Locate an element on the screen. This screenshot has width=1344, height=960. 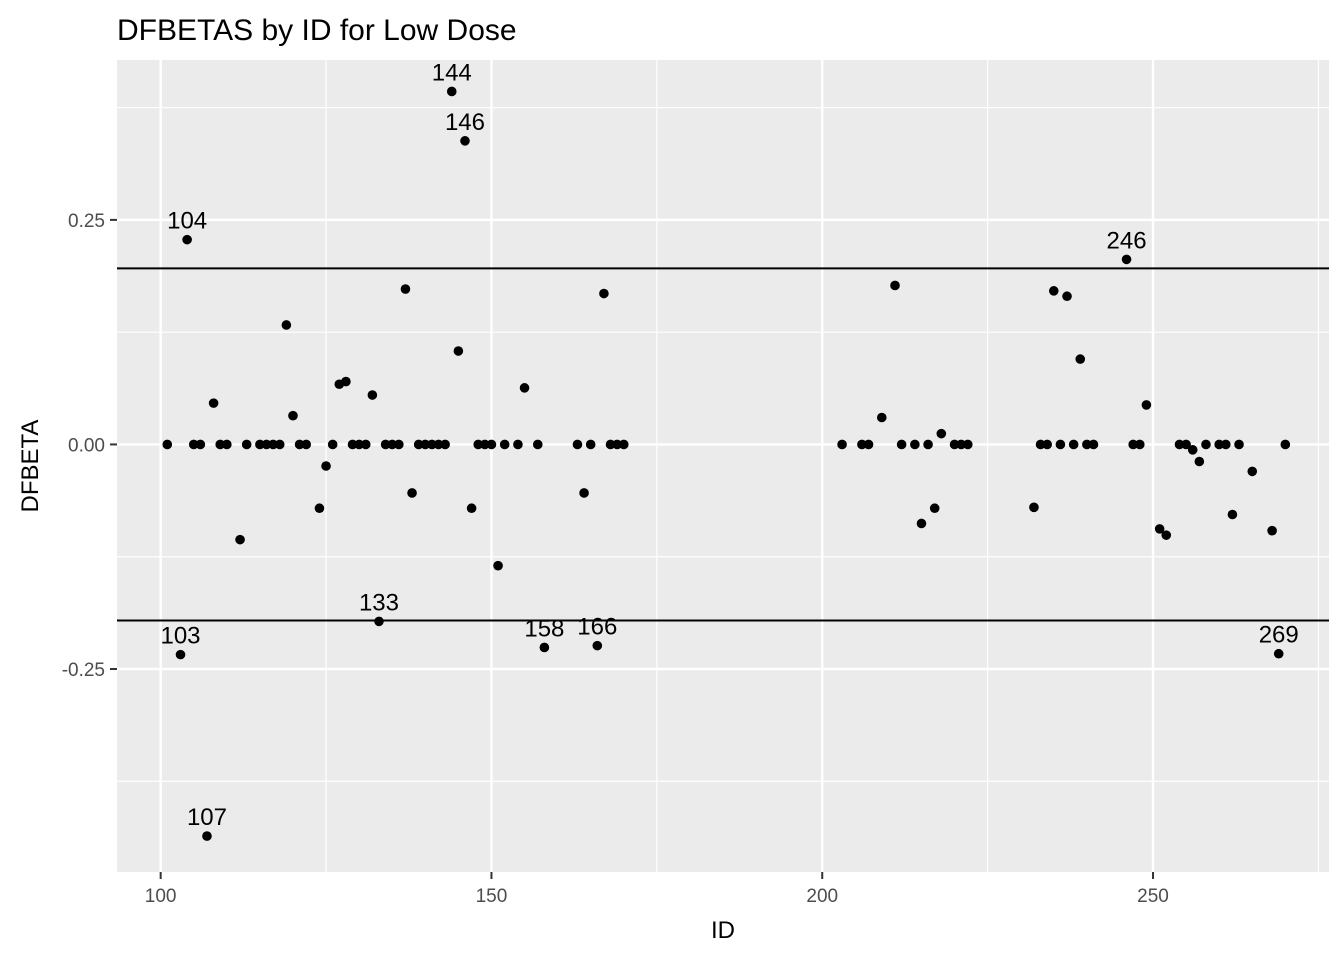
y-tick-label: 0.00 is located at coordinates (86, 445).